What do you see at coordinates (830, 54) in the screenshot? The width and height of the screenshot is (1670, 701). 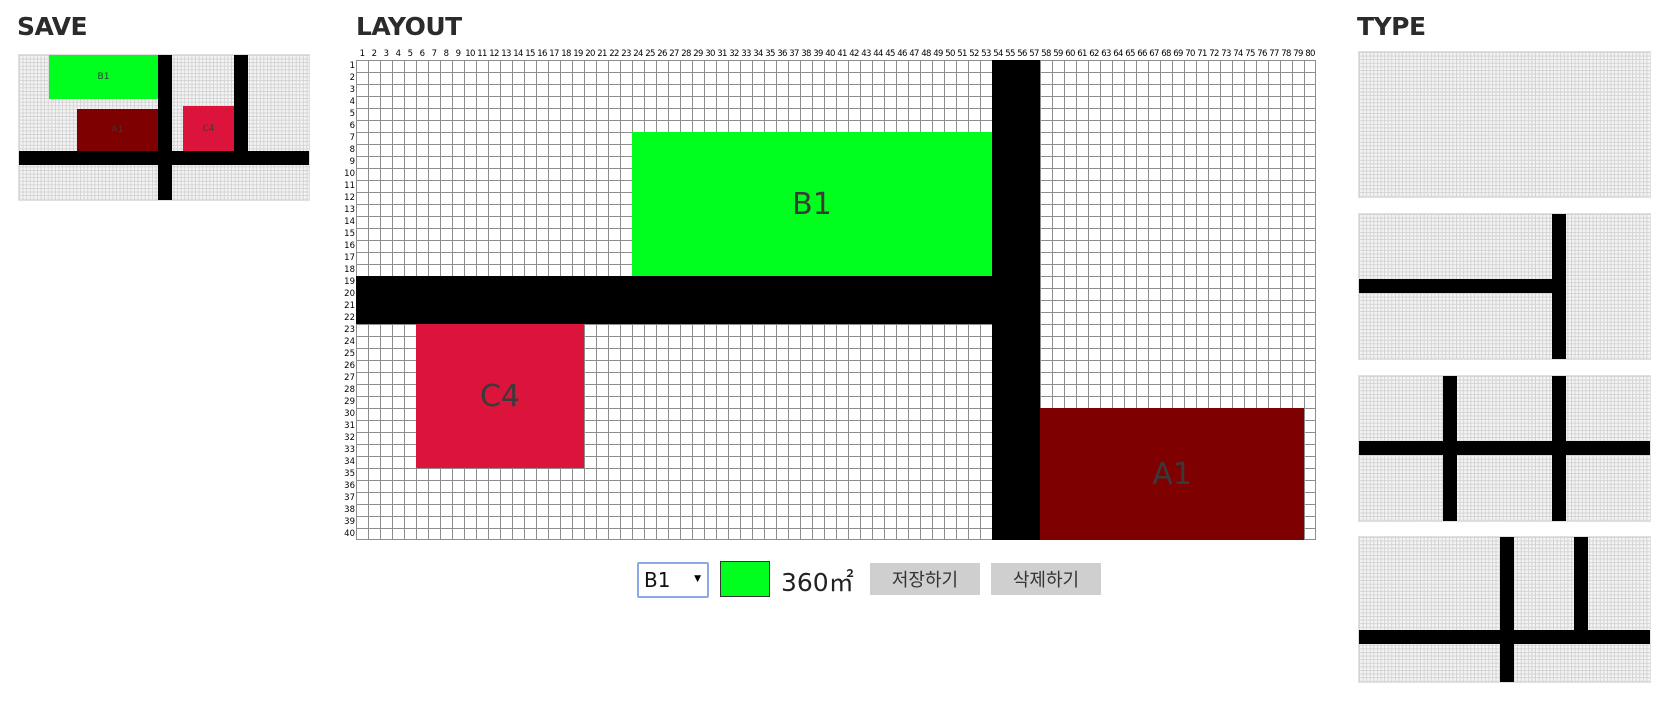 I see `column-number: 40` at bounding box center [830, 54].